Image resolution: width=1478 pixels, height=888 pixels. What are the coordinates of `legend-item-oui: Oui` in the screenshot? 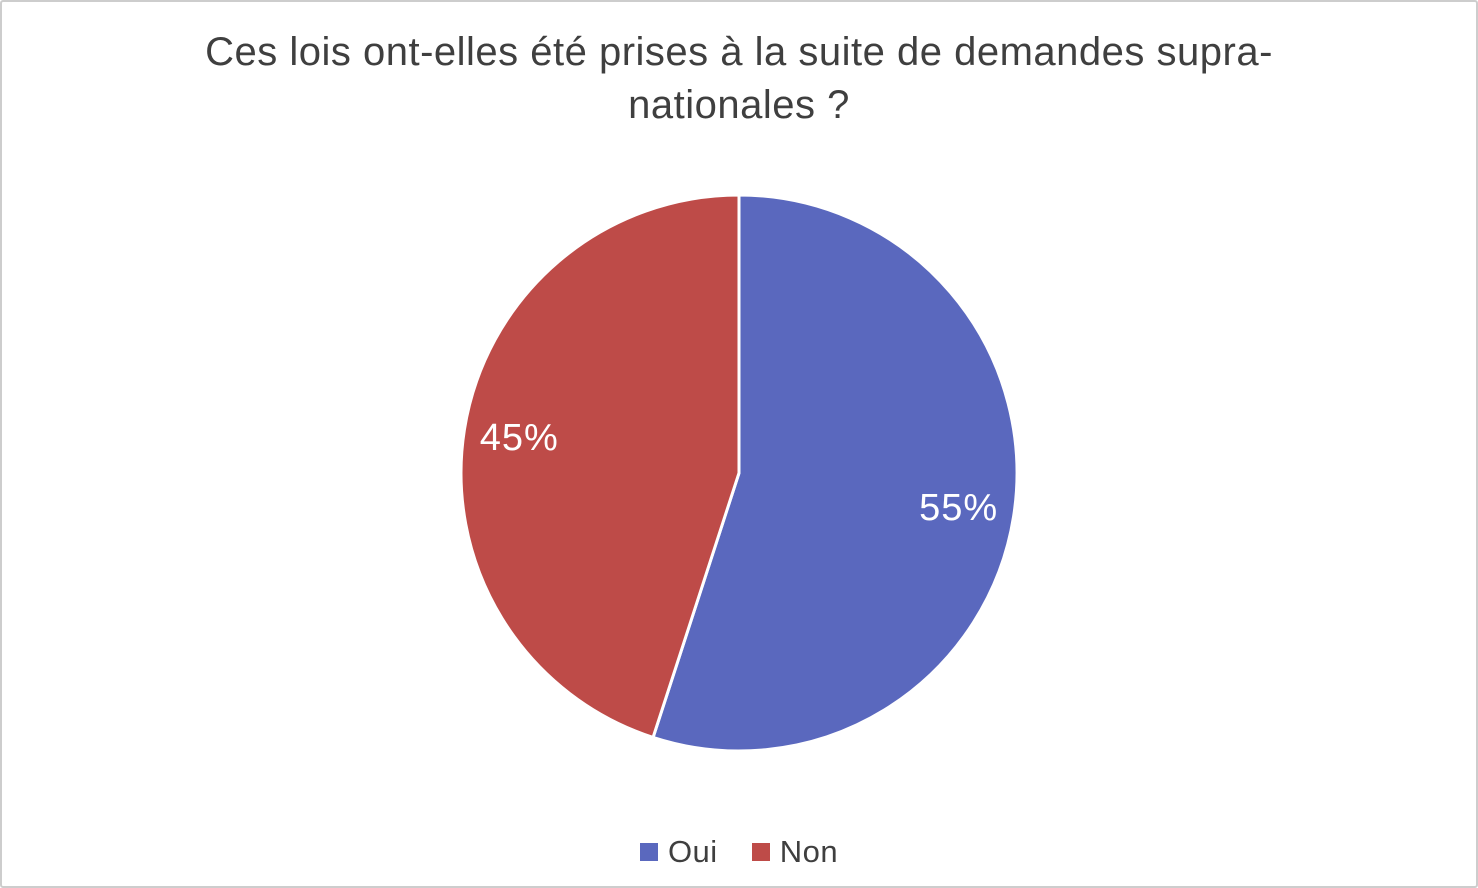 It's located at (678, 852).